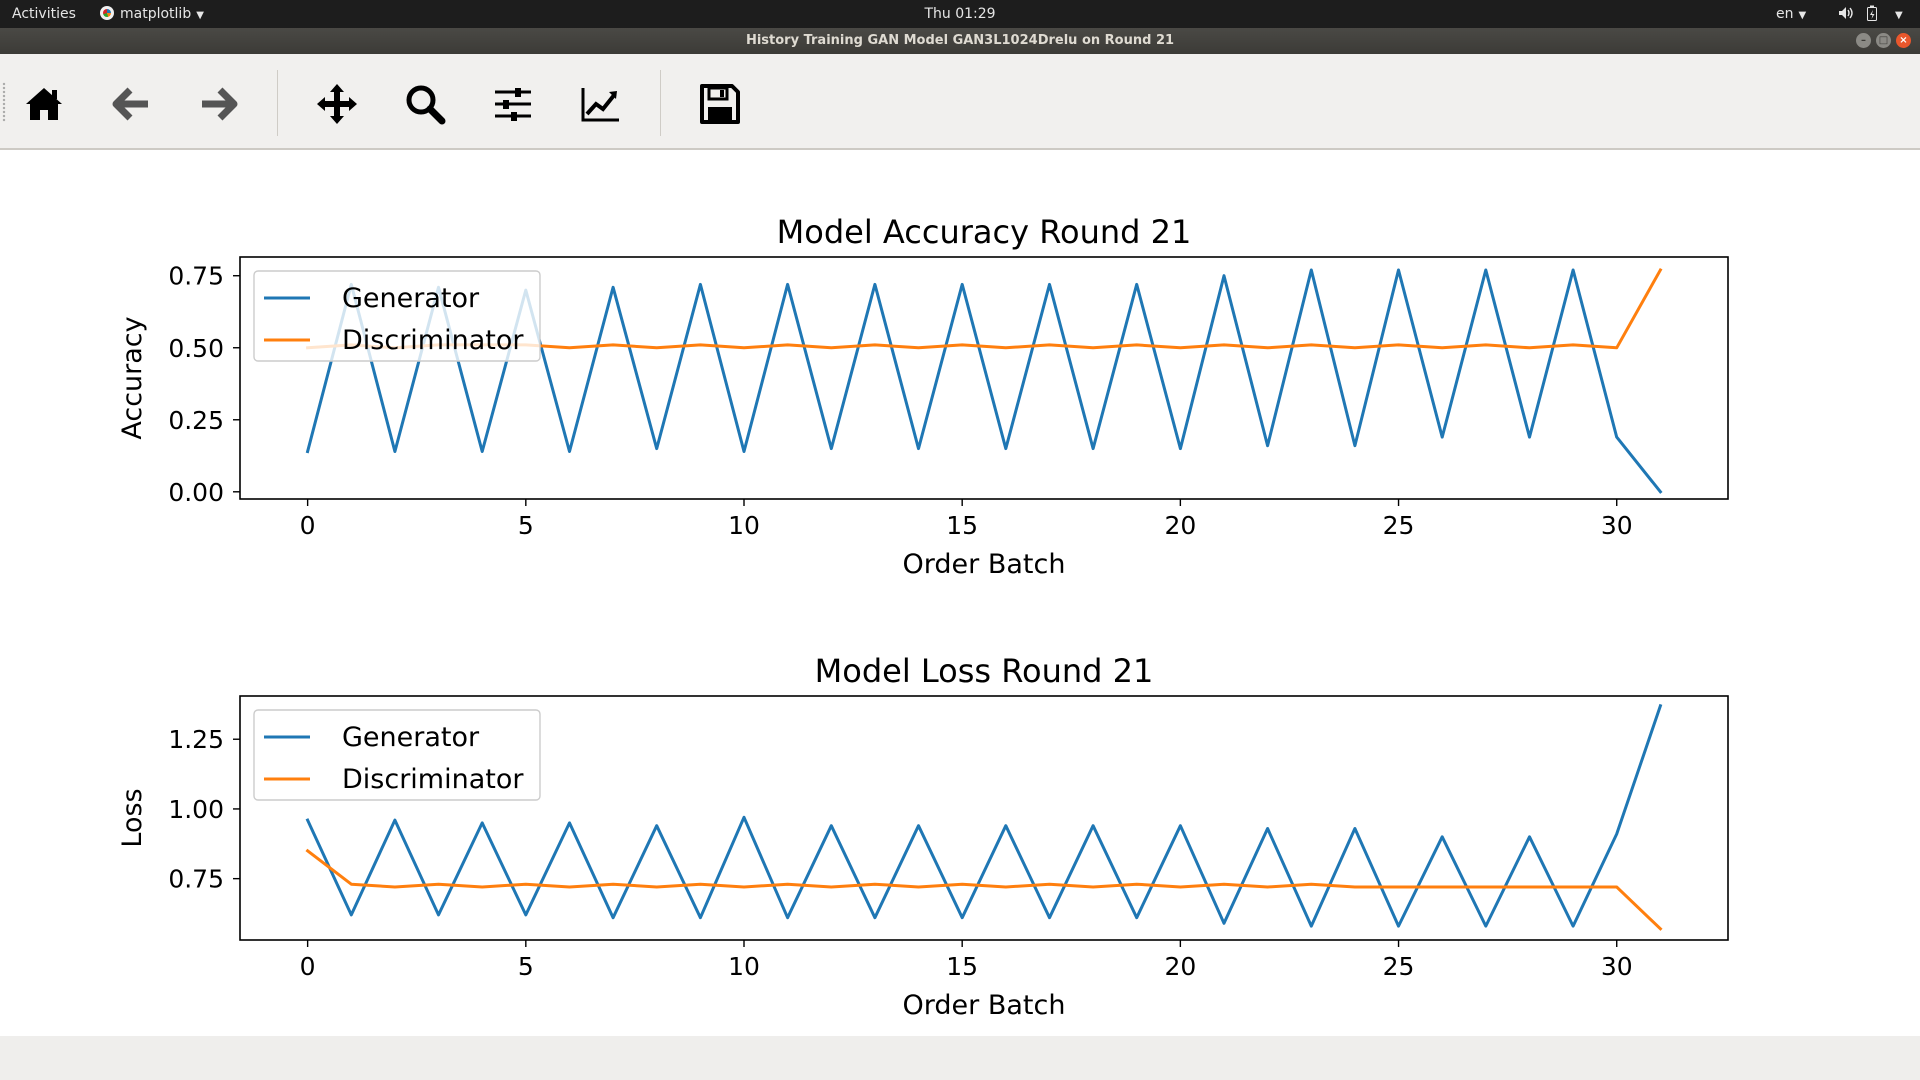  What do you see at coordinates (1863, 40) in the screenshot?
I see `minimize-window-button: –` at bounding box center [1863, 40].